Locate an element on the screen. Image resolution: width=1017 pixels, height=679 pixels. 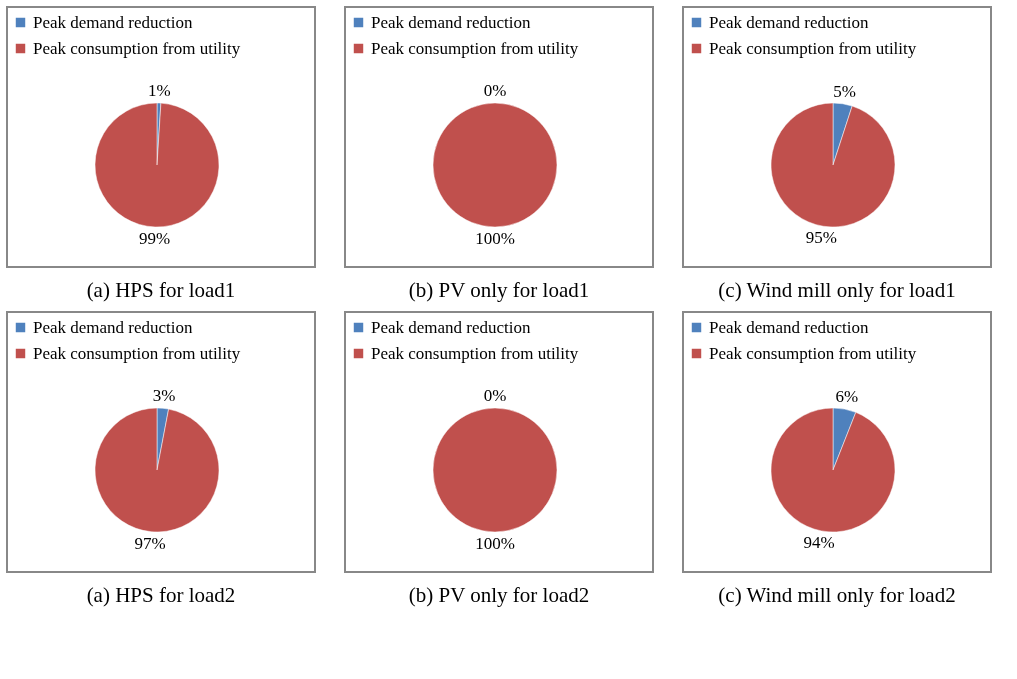
data-label: 94% is located at coordinates (819, 542).